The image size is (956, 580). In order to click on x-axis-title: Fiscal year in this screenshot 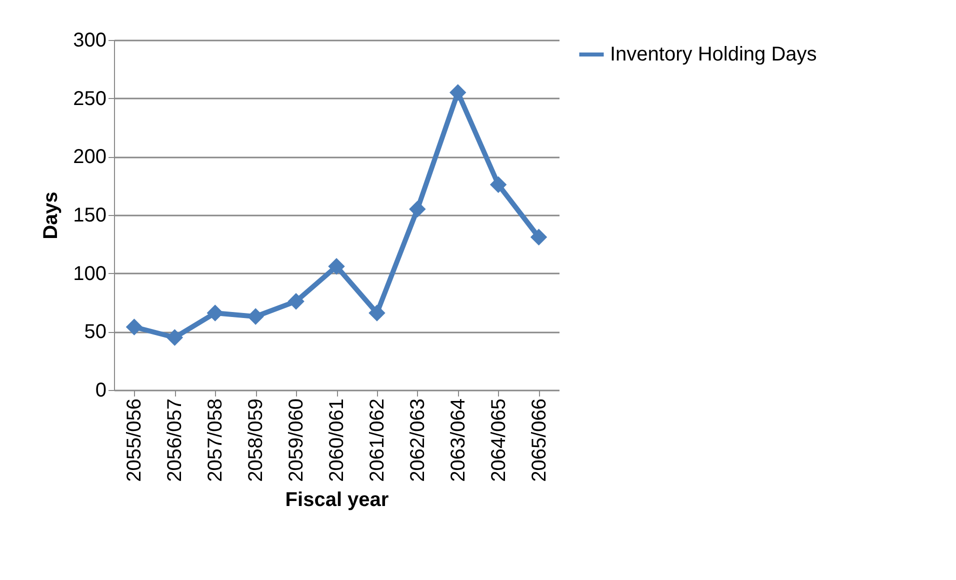, I will do `click(337, 499)`.